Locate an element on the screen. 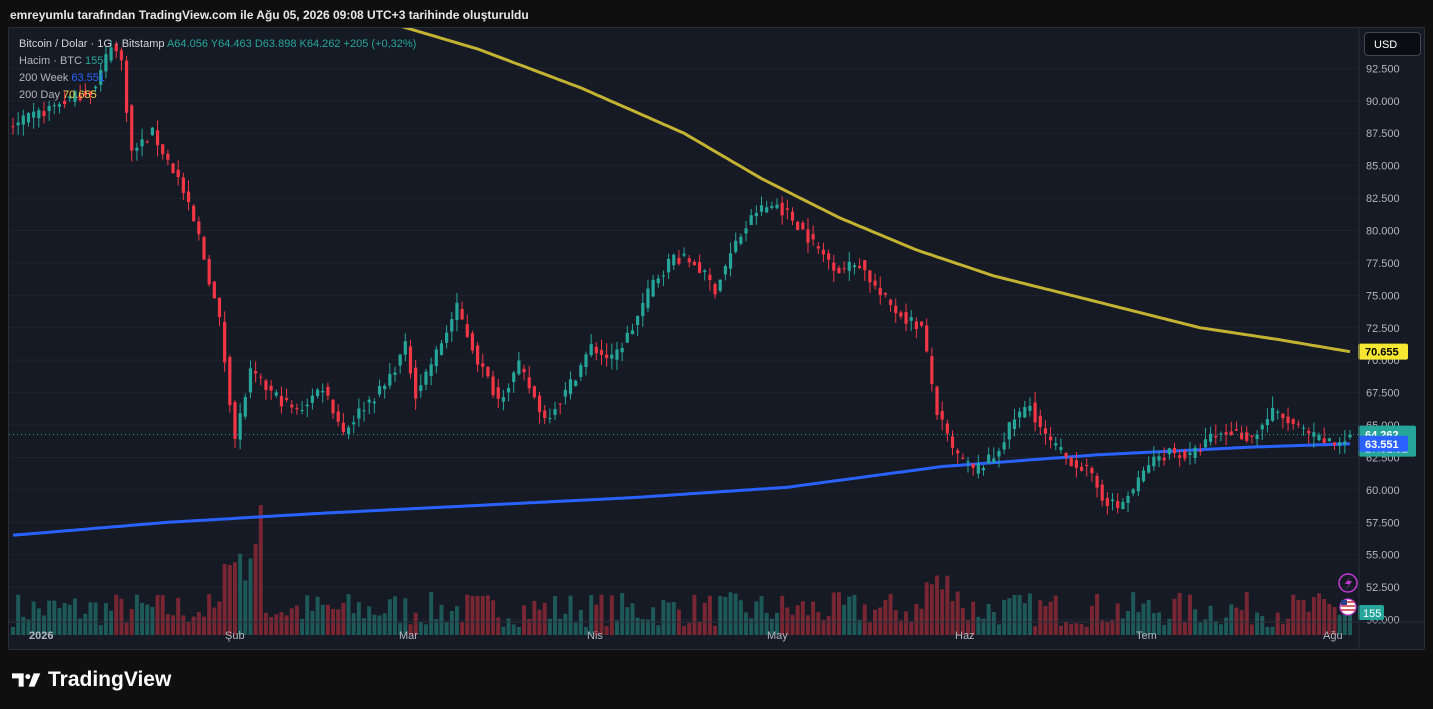  ma-week-price-tag: 63.551 is located at coordinates (1382, 445).